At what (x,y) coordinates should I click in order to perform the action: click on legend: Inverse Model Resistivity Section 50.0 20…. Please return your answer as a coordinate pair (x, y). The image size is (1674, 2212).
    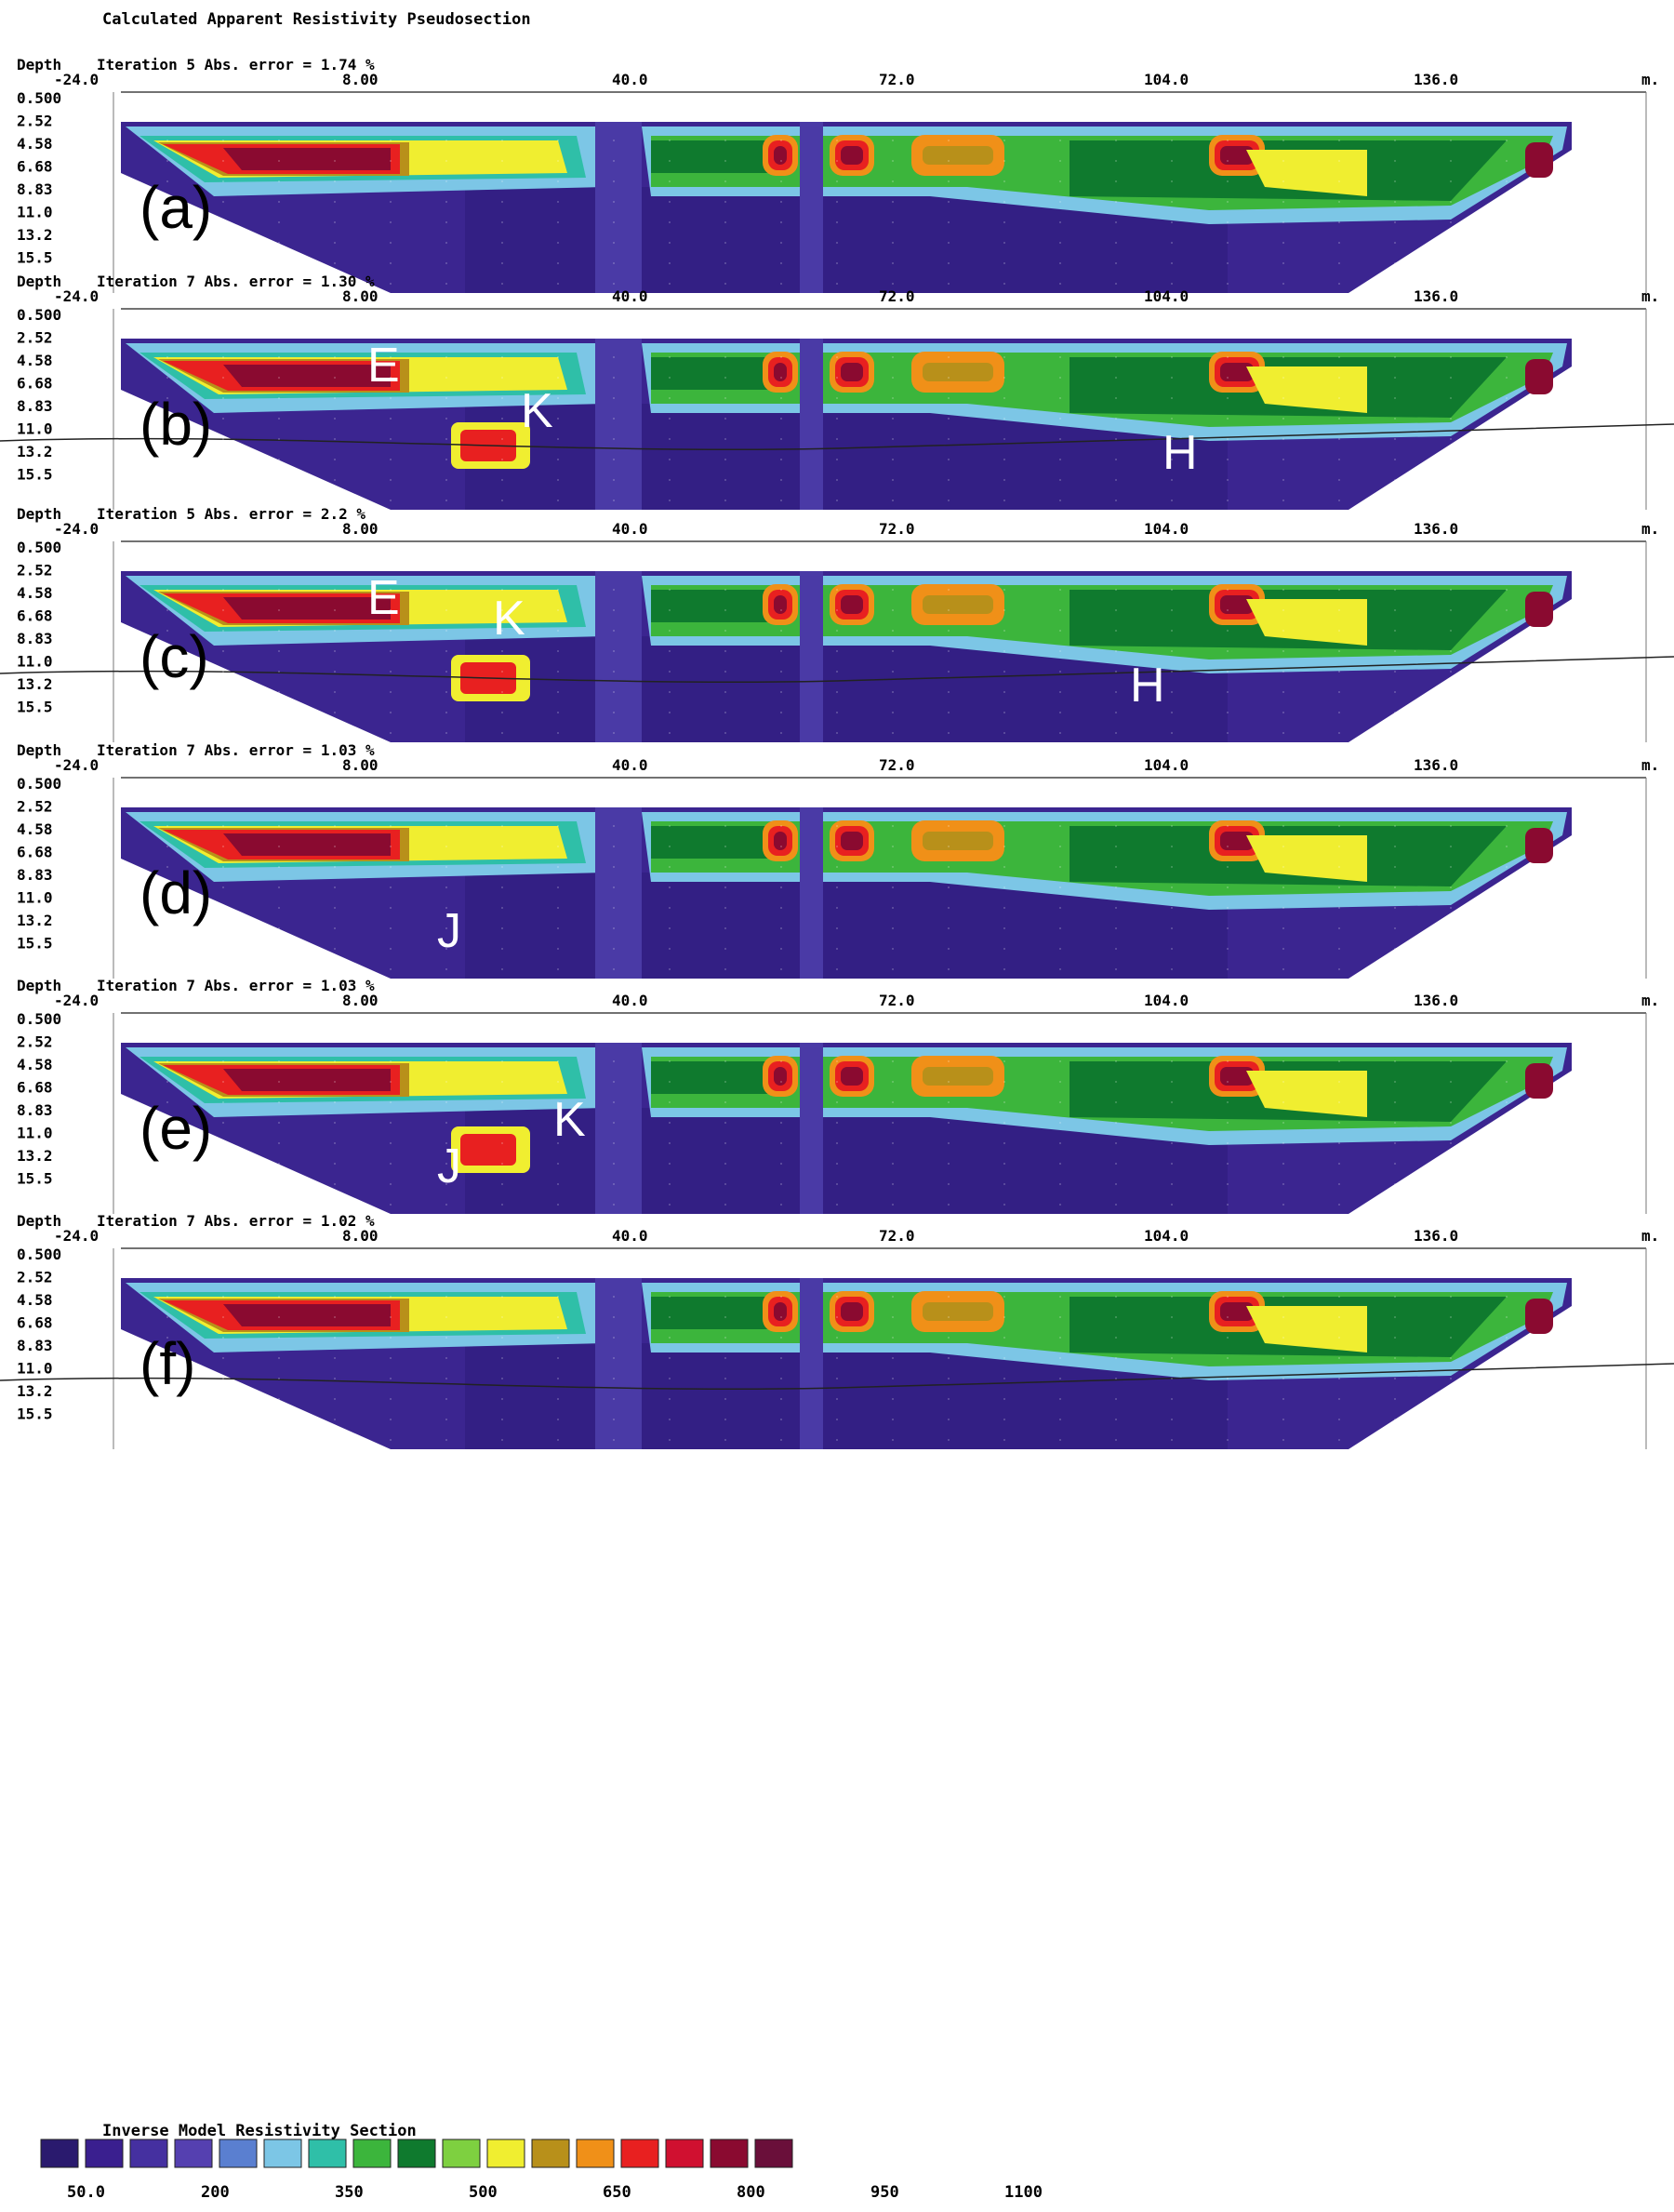
    Looking at the image, I should click on (541, 2162).